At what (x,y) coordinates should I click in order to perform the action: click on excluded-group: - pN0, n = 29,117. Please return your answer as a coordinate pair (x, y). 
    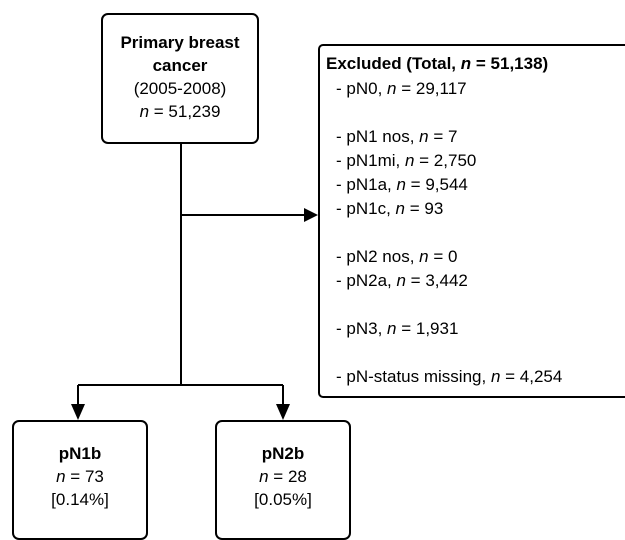
    Looking at the image, I should click on (480, 89).